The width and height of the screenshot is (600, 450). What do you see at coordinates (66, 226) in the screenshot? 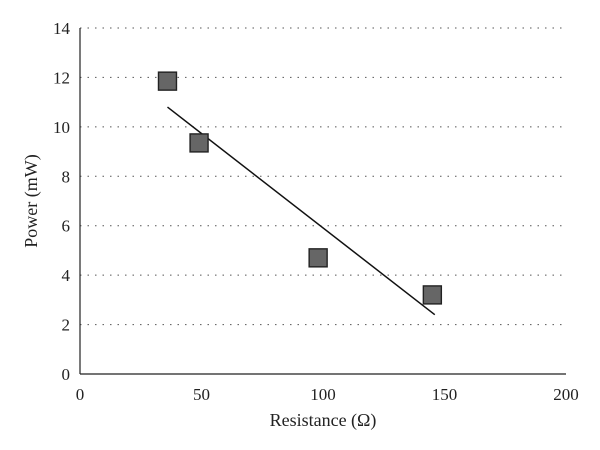
I see `y-tick-label: 6` at bounding box center [66, 226].